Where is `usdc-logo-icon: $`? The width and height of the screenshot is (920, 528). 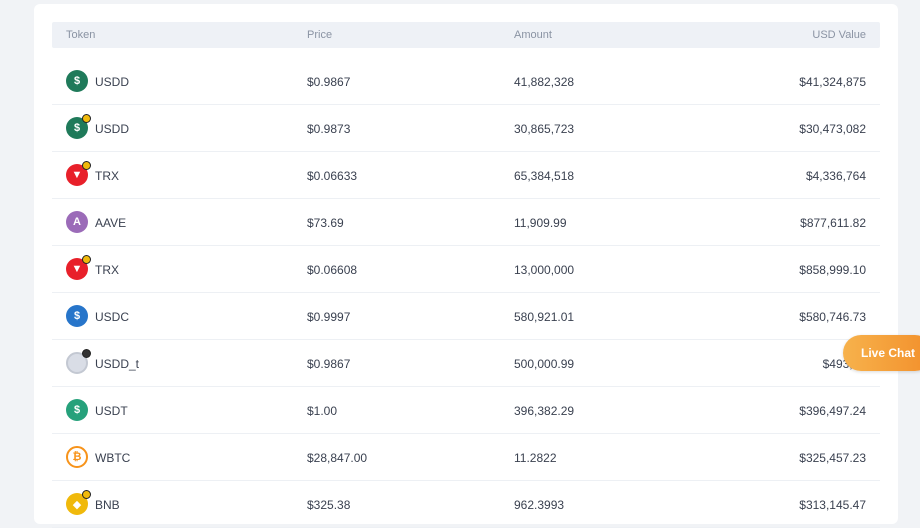
usdc-logo-icon: $ is located at coordinates (77, 316).